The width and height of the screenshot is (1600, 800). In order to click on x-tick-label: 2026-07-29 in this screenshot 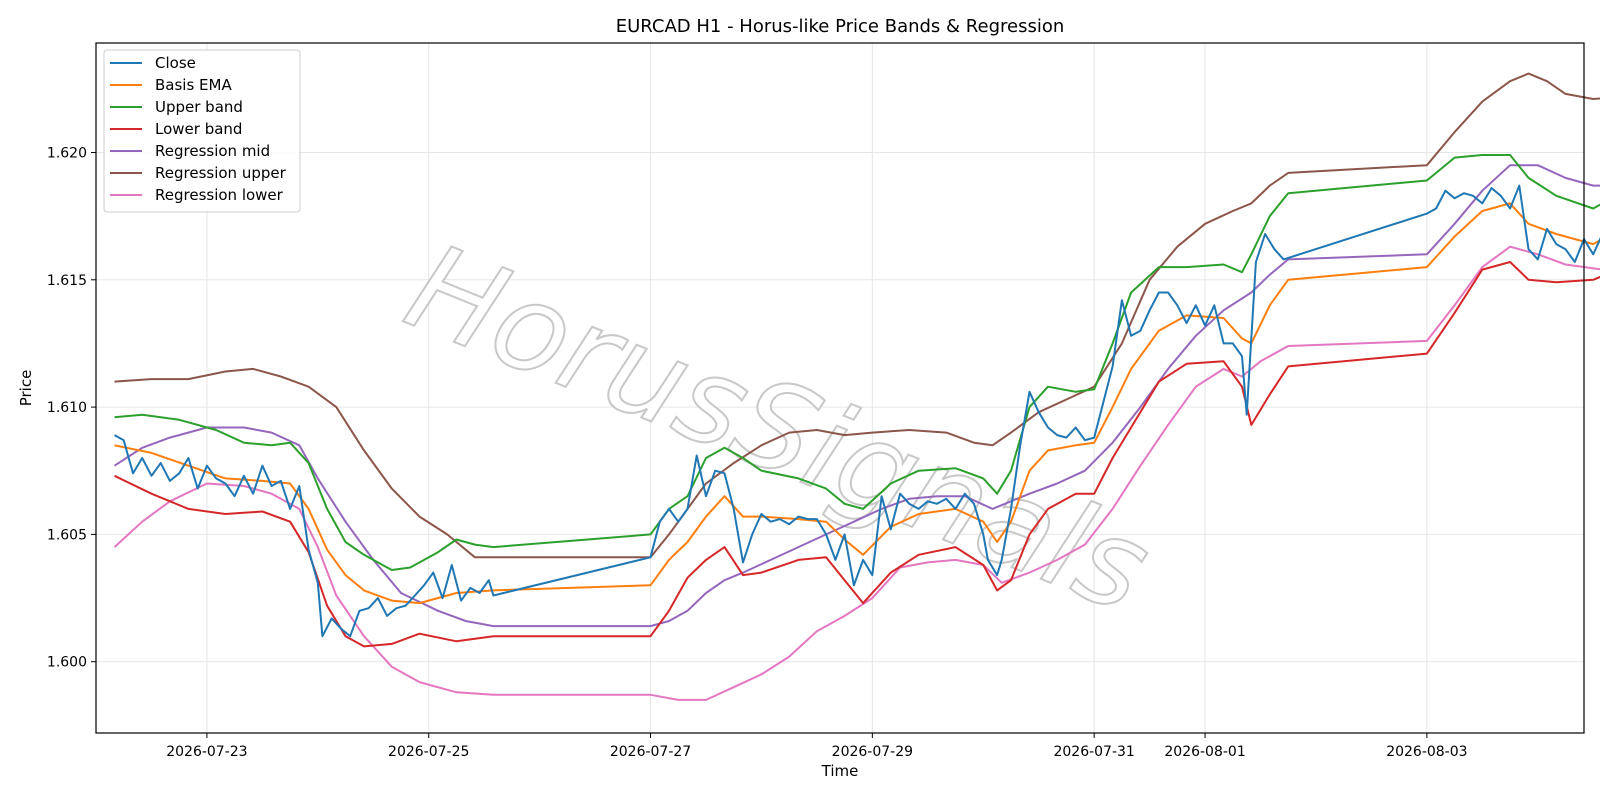, I will do `click(872, 752)`.